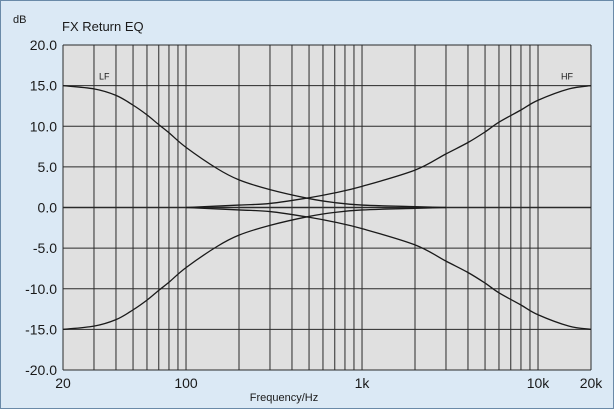 The height and width of the screenshot is (410, 614). What do you see at coordinates (539, 383) in the screenshot?
I see `x-tick-label: 10k` at bounding box center [539, 383].